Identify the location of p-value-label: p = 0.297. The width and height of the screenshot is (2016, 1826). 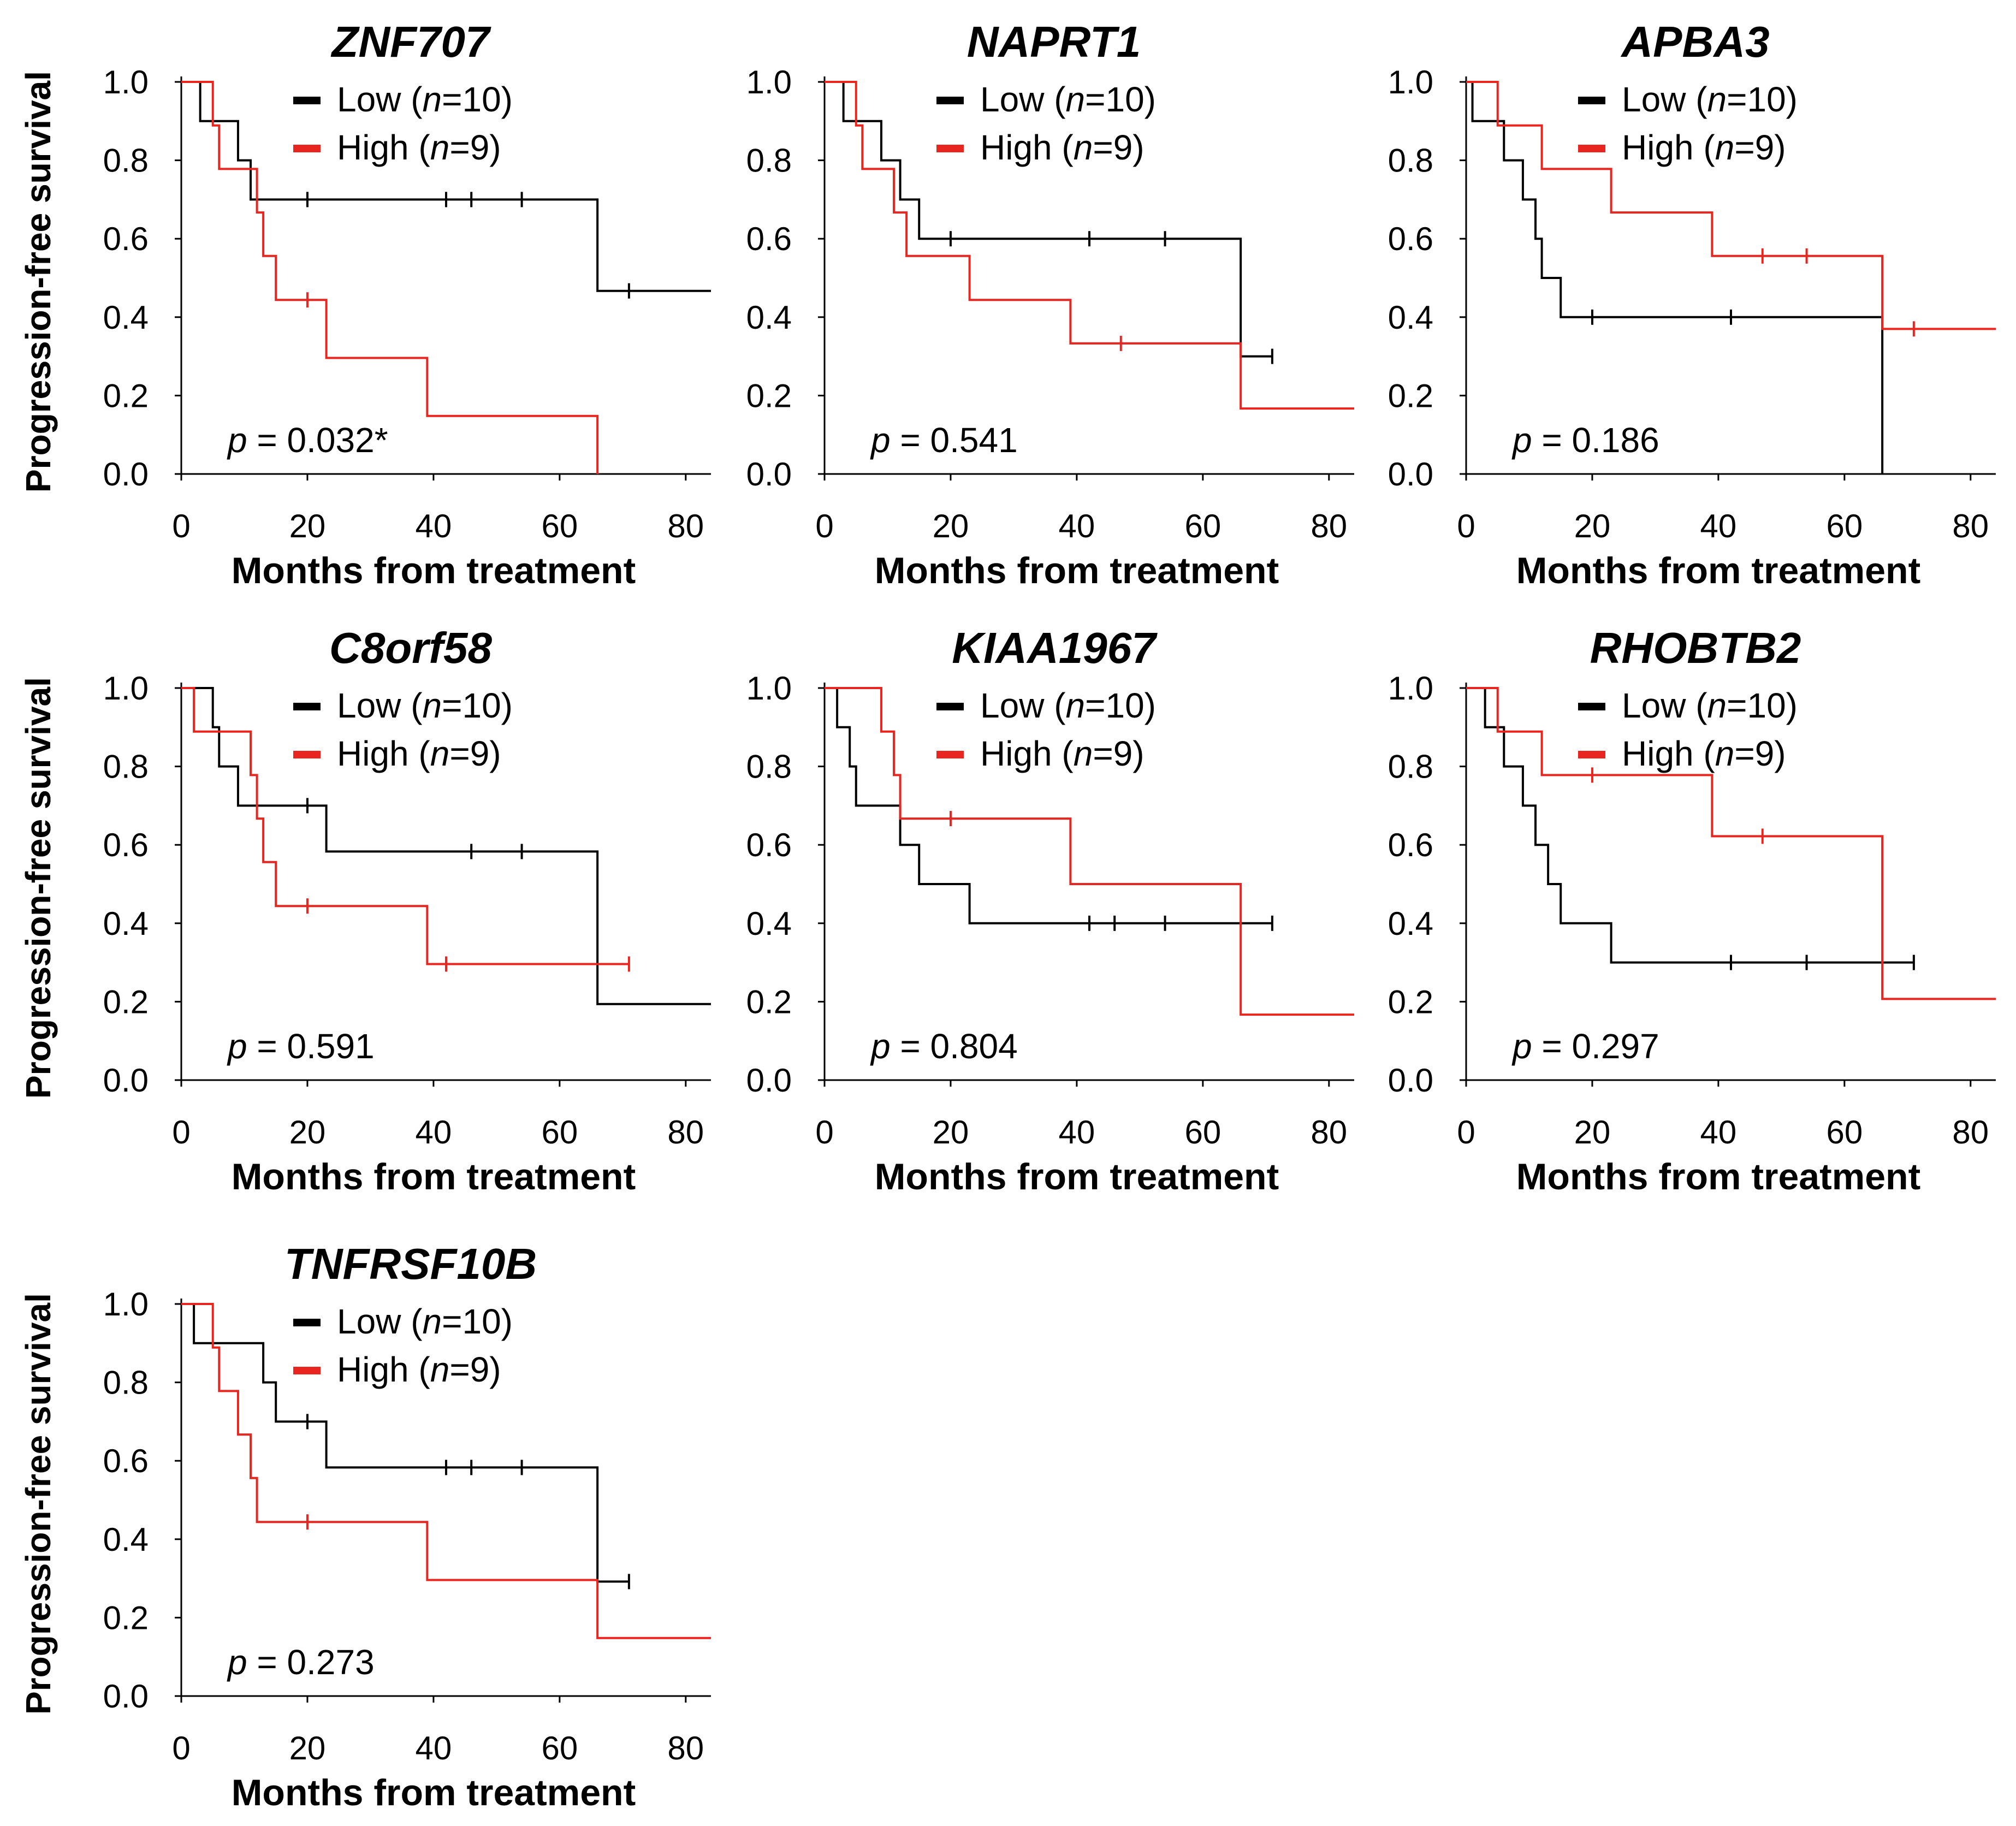
(1585, 1046).